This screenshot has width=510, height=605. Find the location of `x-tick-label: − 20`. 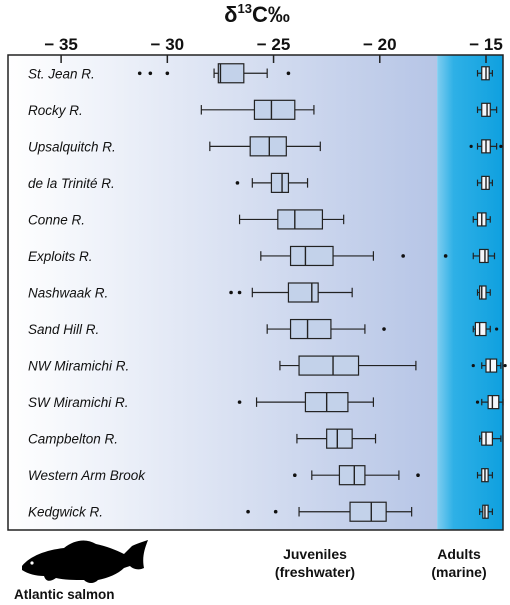

x-tick-label: − 20 is located at coordinates (380, 44).